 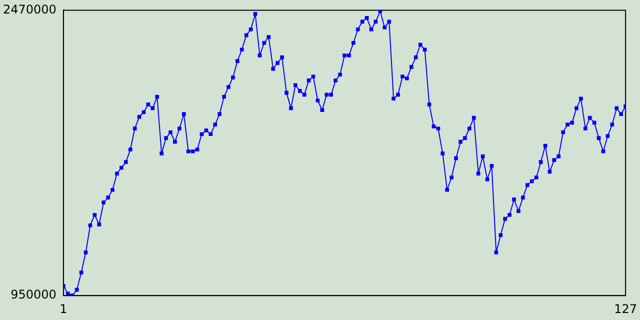 I want to click on x-tick-label: 1, so click(x=64, y=309).